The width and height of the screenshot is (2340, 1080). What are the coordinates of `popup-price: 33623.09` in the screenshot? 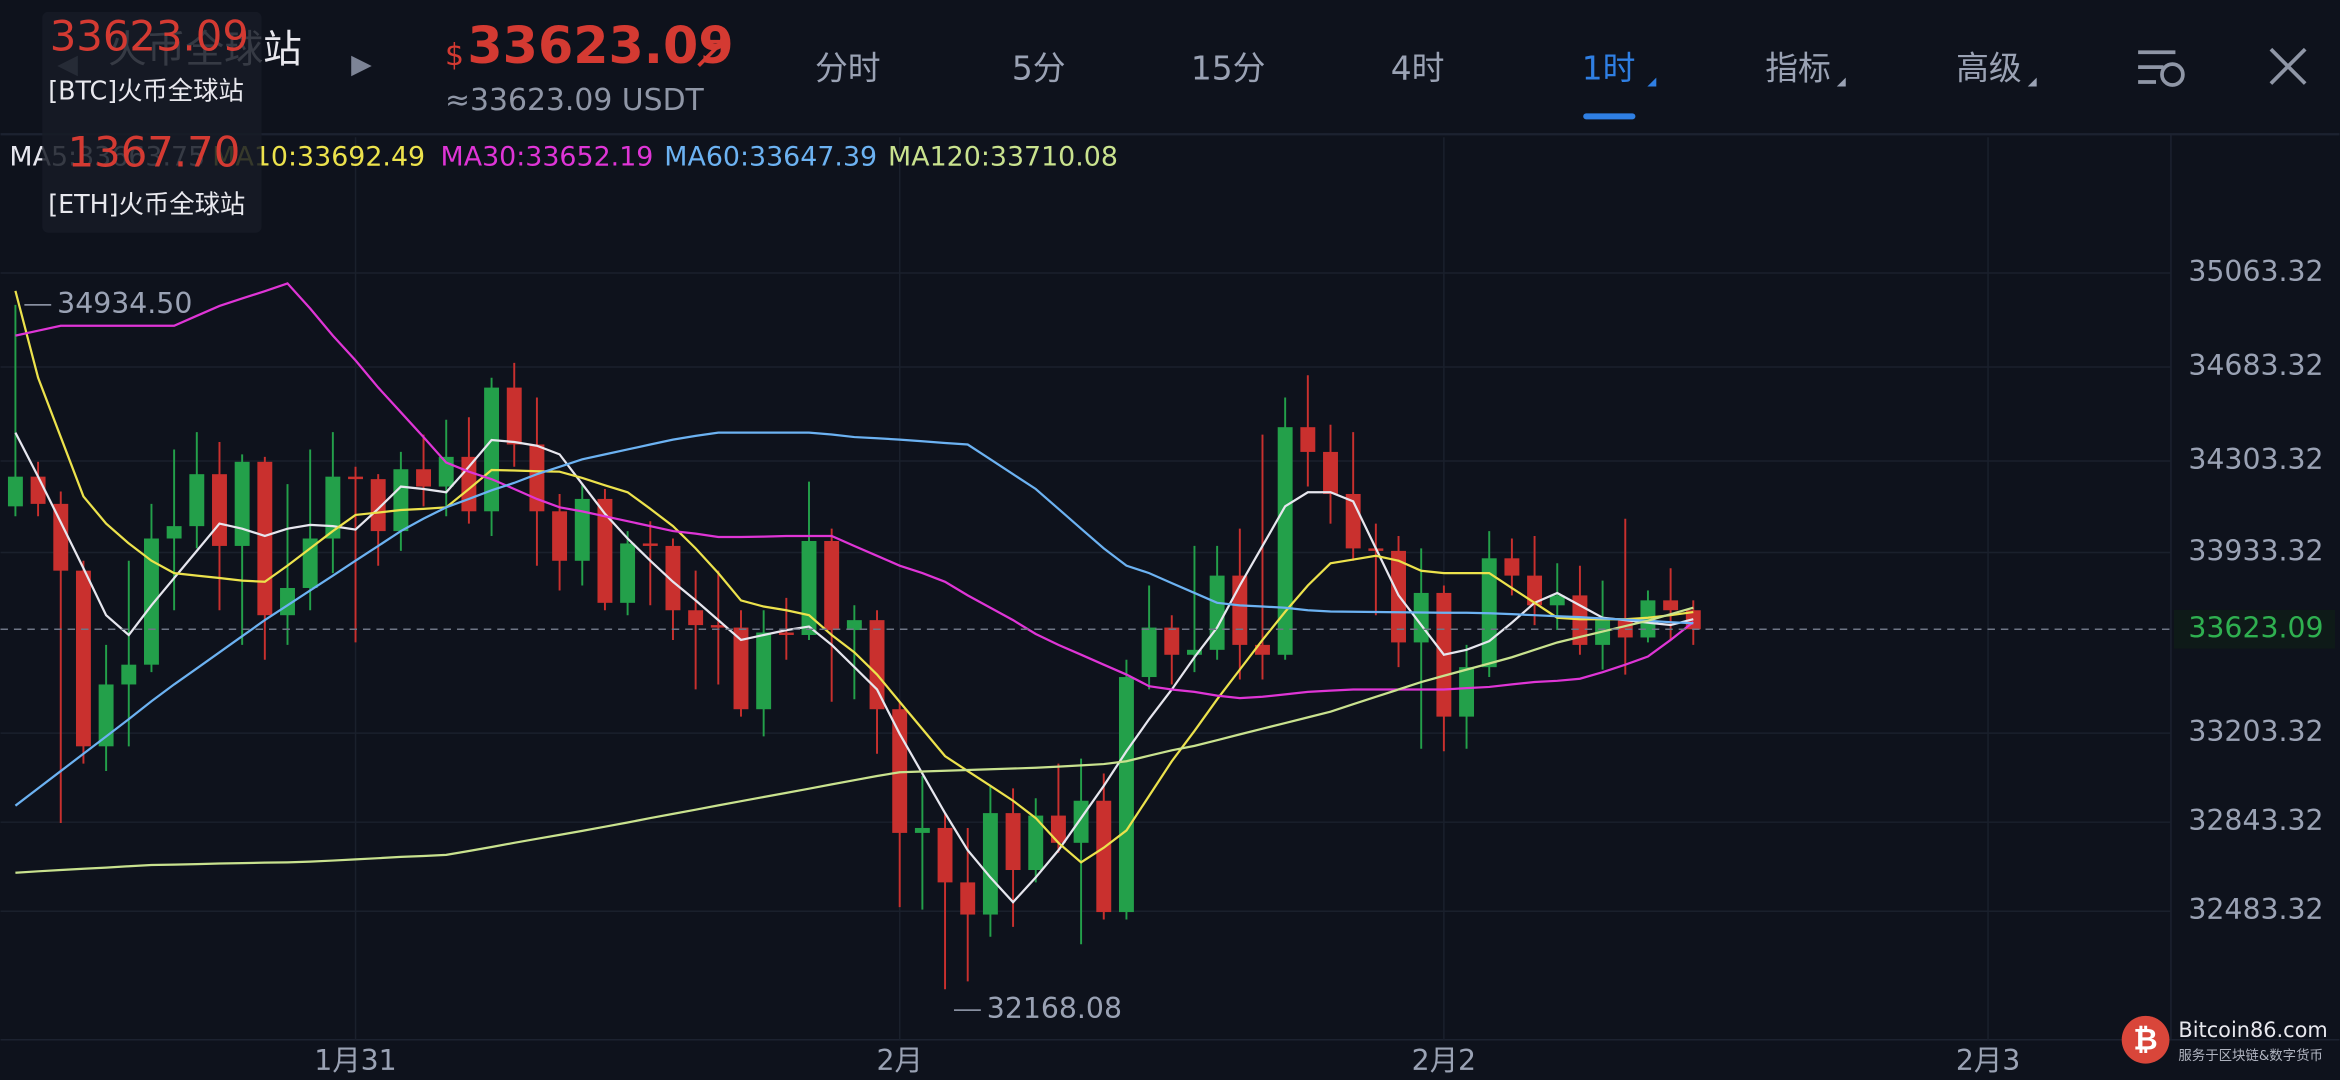 It's located at (149, 35).